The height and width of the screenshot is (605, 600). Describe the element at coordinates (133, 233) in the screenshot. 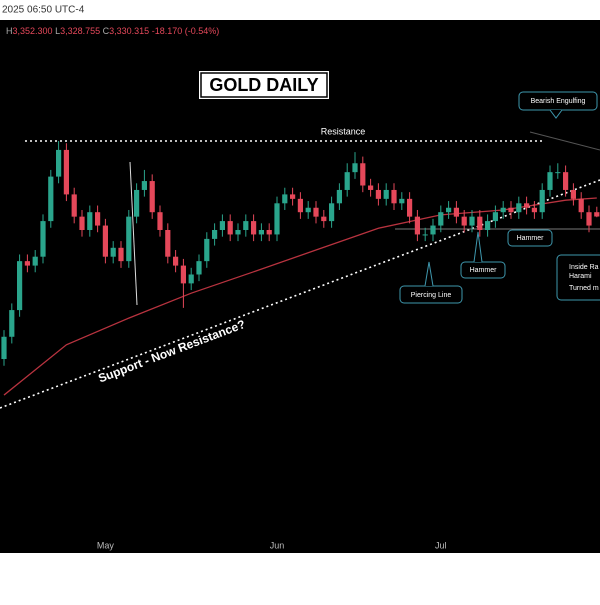

I see `arrow-line` at that location.